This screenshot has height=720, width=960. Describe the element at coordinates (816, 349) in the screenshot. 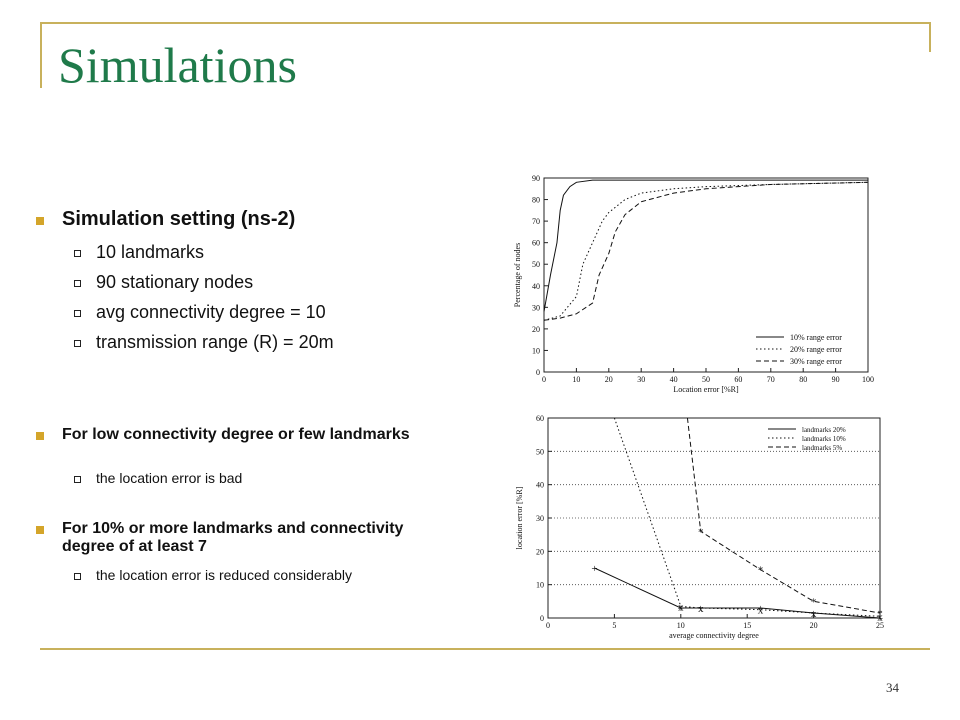

I see `legend-label: 20% range error` at that location.